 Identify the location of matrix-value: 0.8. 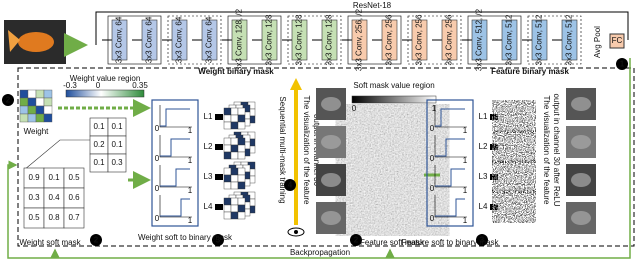
(54, 217).